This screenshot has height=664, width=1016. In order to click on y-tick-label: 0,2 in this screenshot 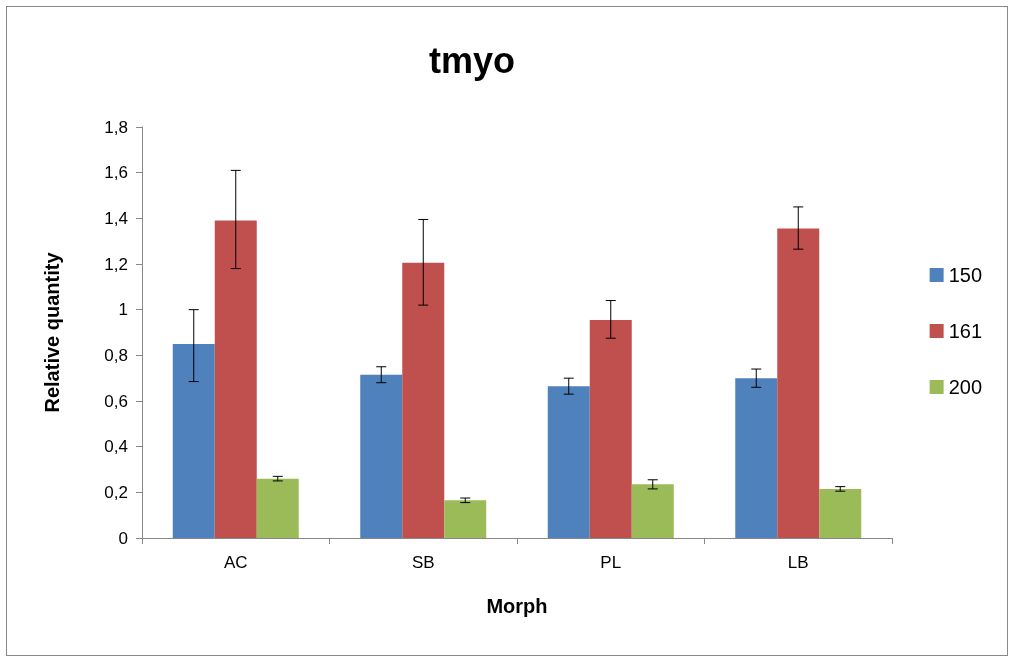, I will do `click(116, 492)`.